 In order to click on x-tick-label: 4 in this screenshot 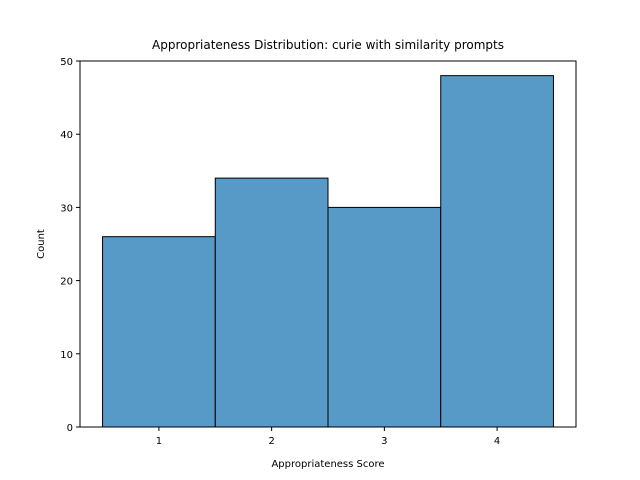, I will do `click(497, 441)`.